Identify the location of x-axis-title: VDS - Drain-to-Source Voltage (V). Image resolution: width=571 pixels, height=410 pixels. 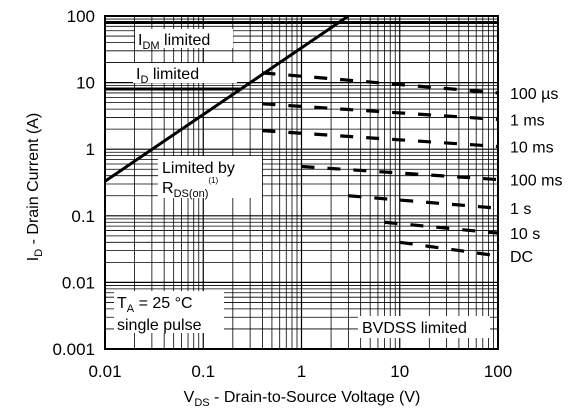
(302, 399).